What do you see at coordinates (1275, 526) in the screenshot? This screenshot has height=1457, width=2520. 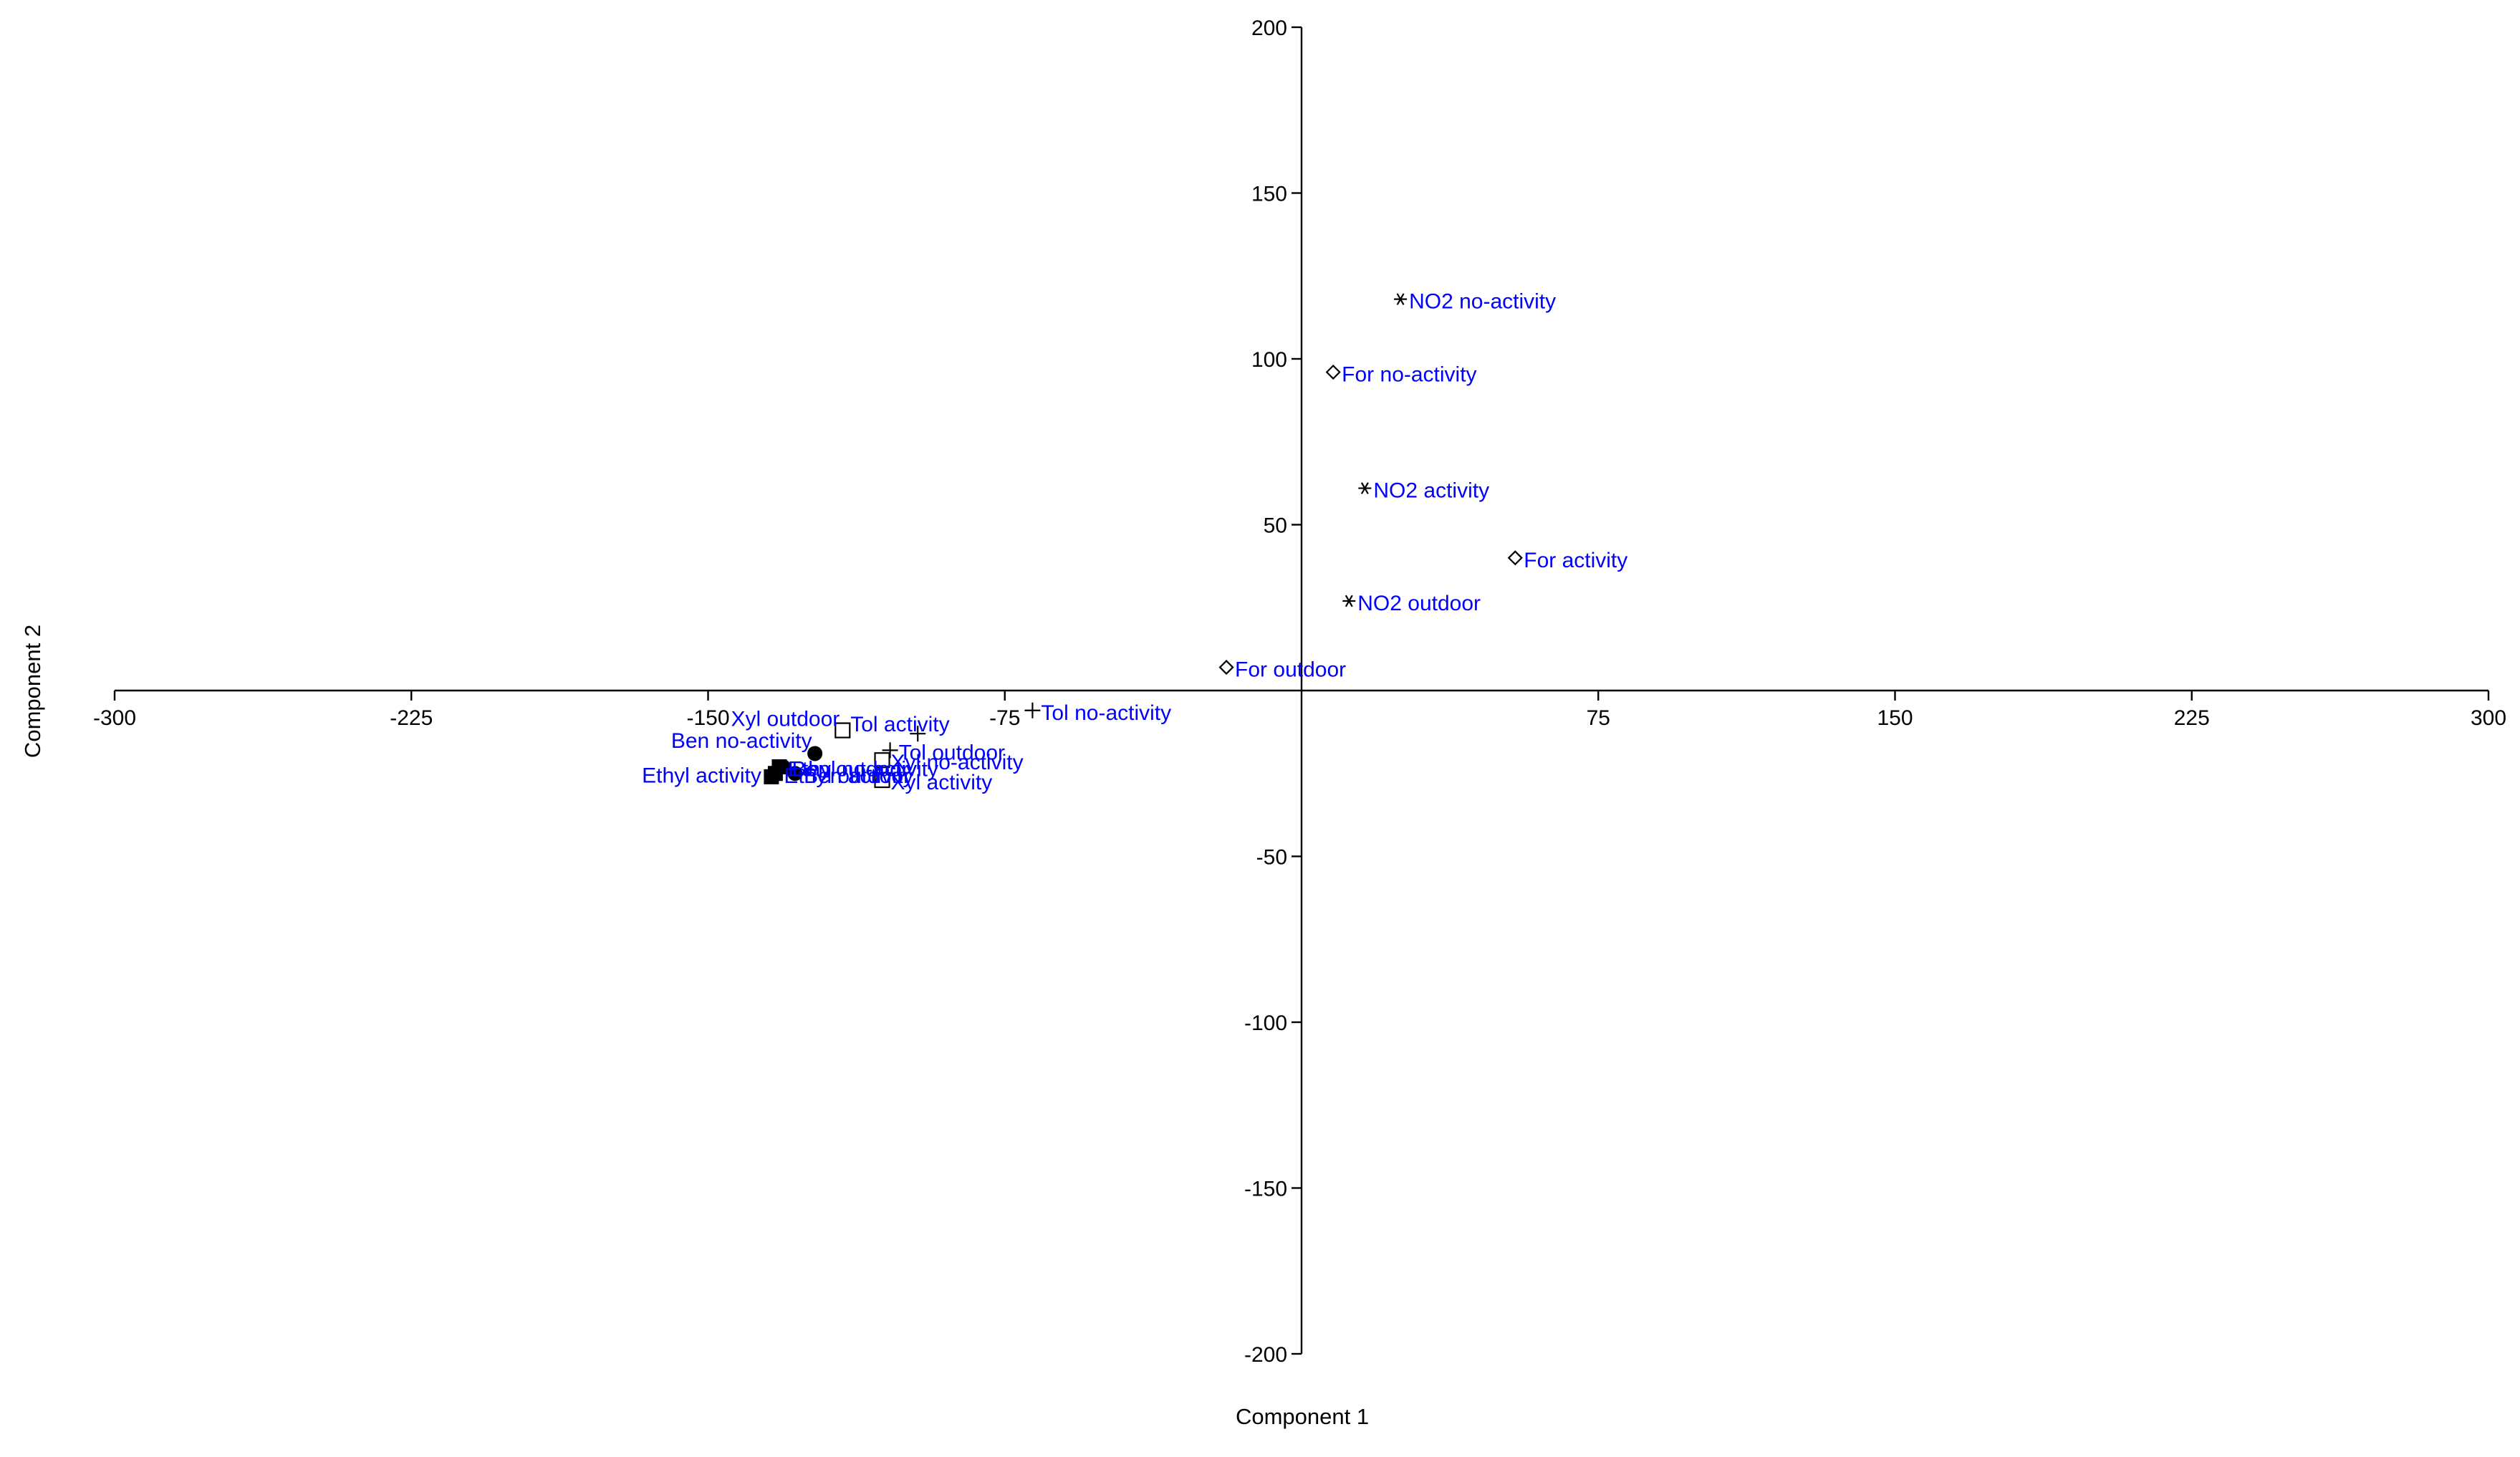 I see `y-tick-label: 50` at bounding box center [1275, 526].